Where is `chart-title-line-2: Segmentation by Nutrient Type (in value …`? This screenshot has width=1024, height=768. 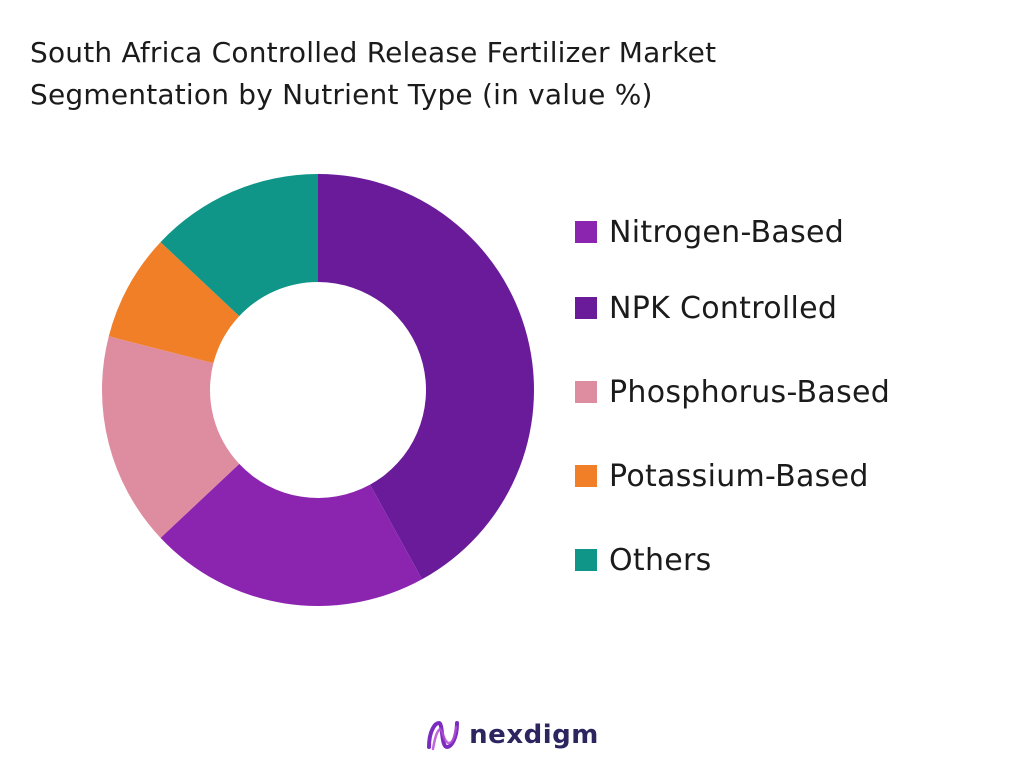 chart-title-line-2: Segmentation by Nutrient Type (in value … is located at coordinates (341, 94).